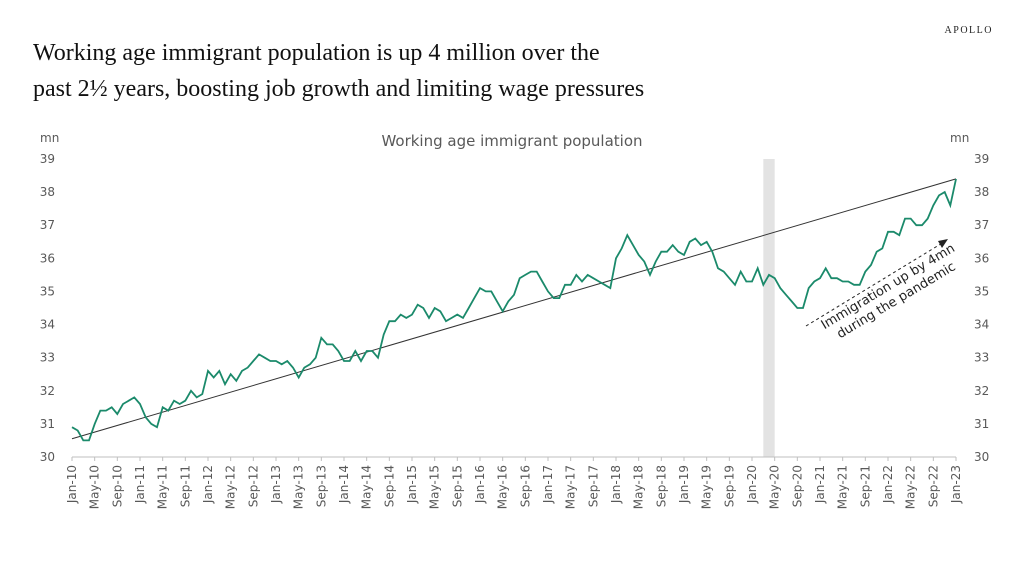  Describe the element at coordinates (729, 486) in the screenshot. I see `x-tick-label: Sep-19` at that location.